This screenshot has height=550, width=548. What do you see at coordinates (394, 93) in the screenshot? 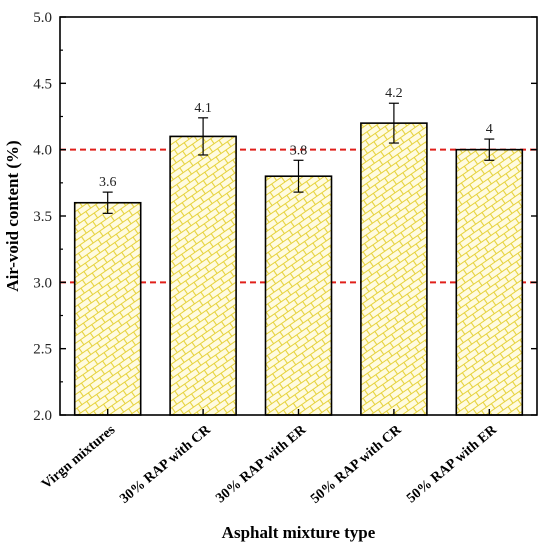
I see `data-label-3: 4.2` at bounding box center [394, 93].